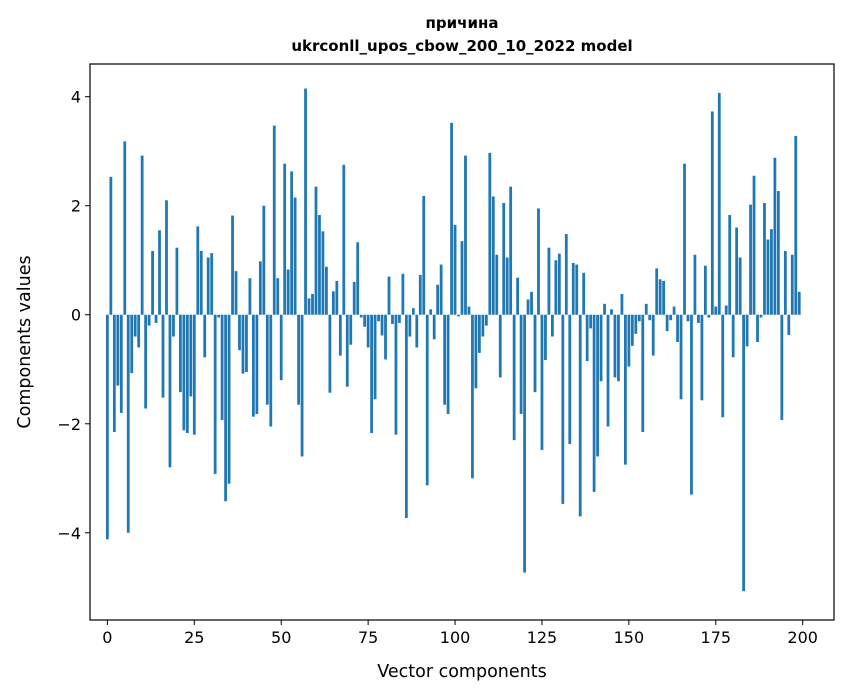  Describe the element at coordinates (194, 637) in the screenshot. I see `x-tick-label: 25` at that location.